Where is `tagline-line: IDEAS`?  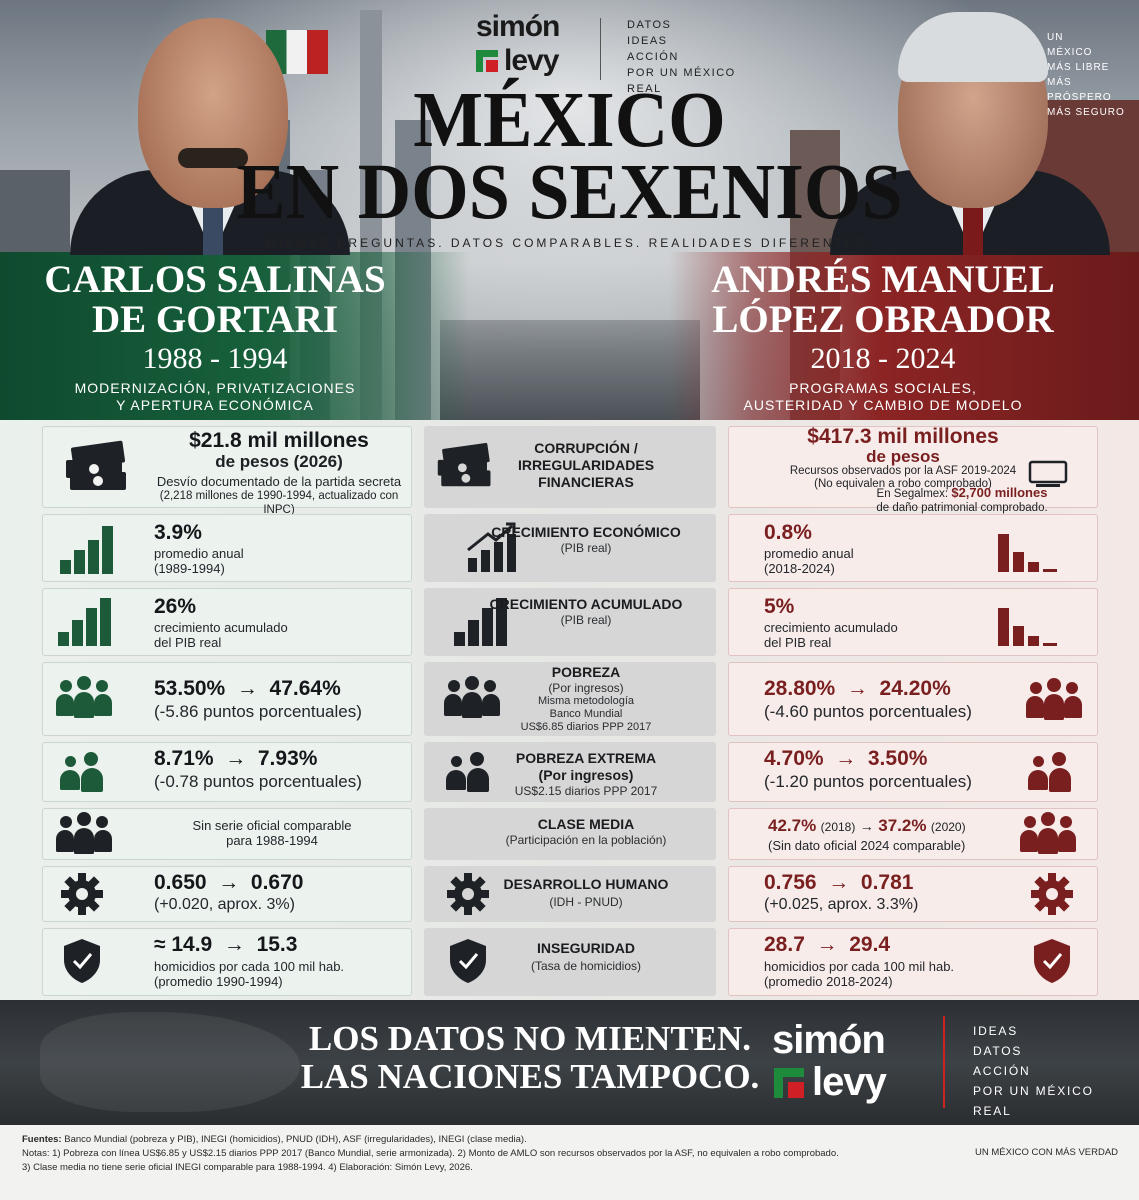 tagline-line: IDEAS is located at coordinates (996, 1031).